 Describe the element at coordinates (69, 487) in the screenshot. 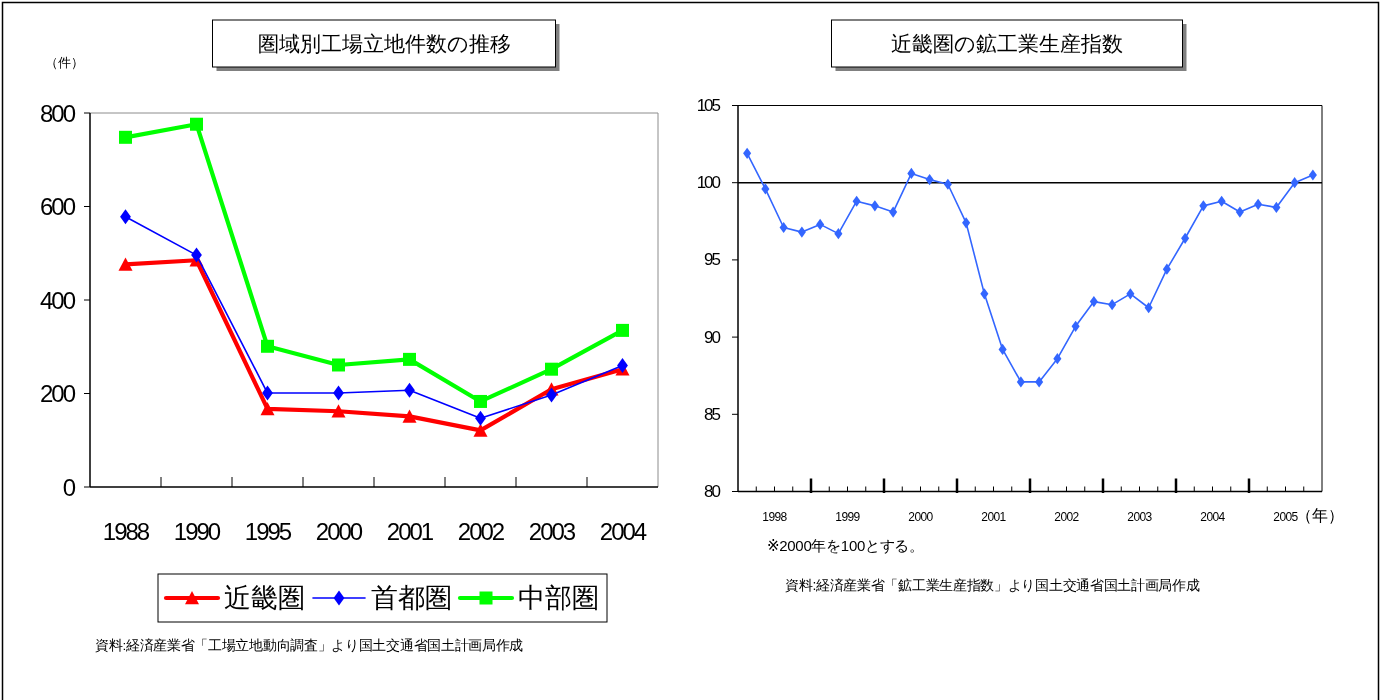

I see `y-tick-label: 0` at that location.